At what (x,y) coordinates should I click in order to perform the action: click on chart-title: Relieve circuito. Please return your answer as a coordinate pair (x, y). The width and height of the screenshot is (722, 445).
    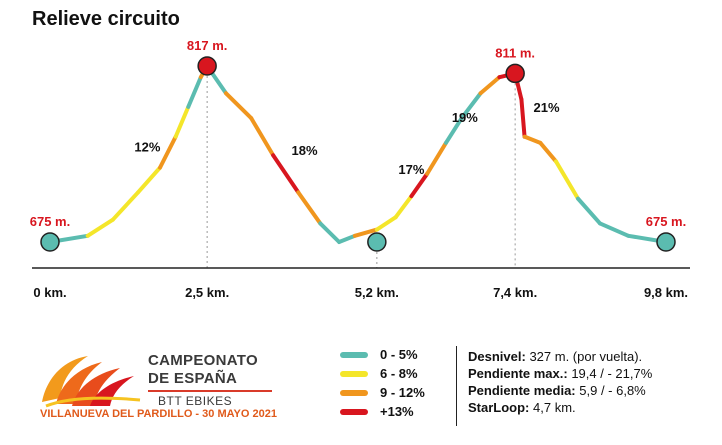
    Looking at the image, I should click on (106, 19).